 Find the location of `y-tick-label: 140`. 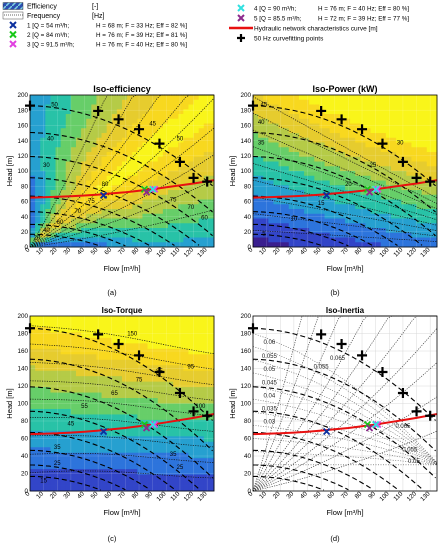

y-tick-label: 140 is located at coordinates (22, 141).